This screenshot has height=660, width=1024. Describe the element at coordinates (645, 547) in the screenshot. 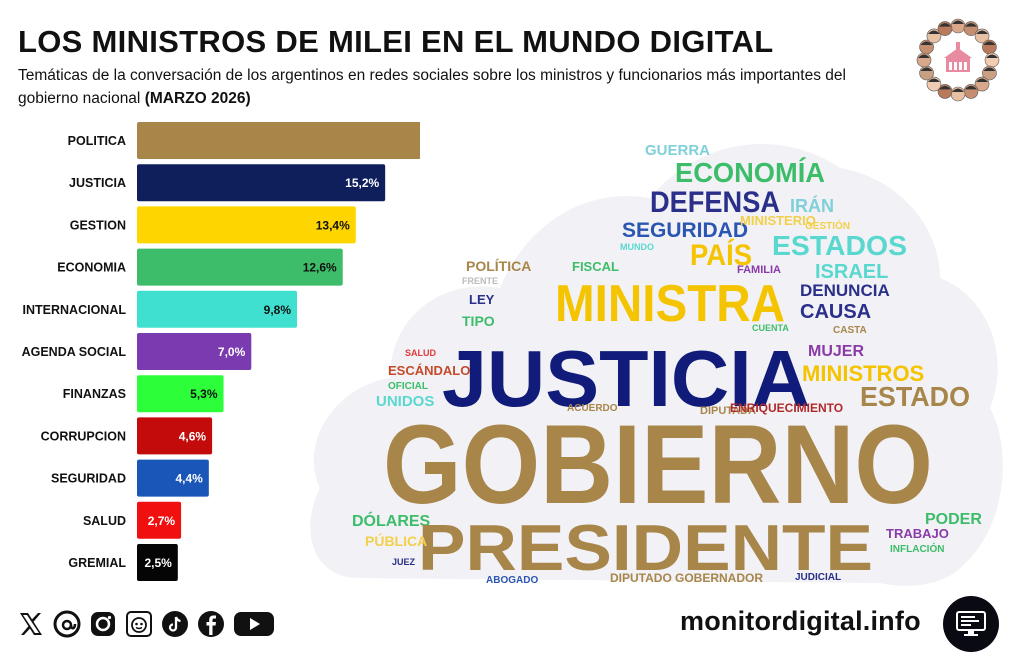

I see `cloud-word: PRESIDENTE` at that location.